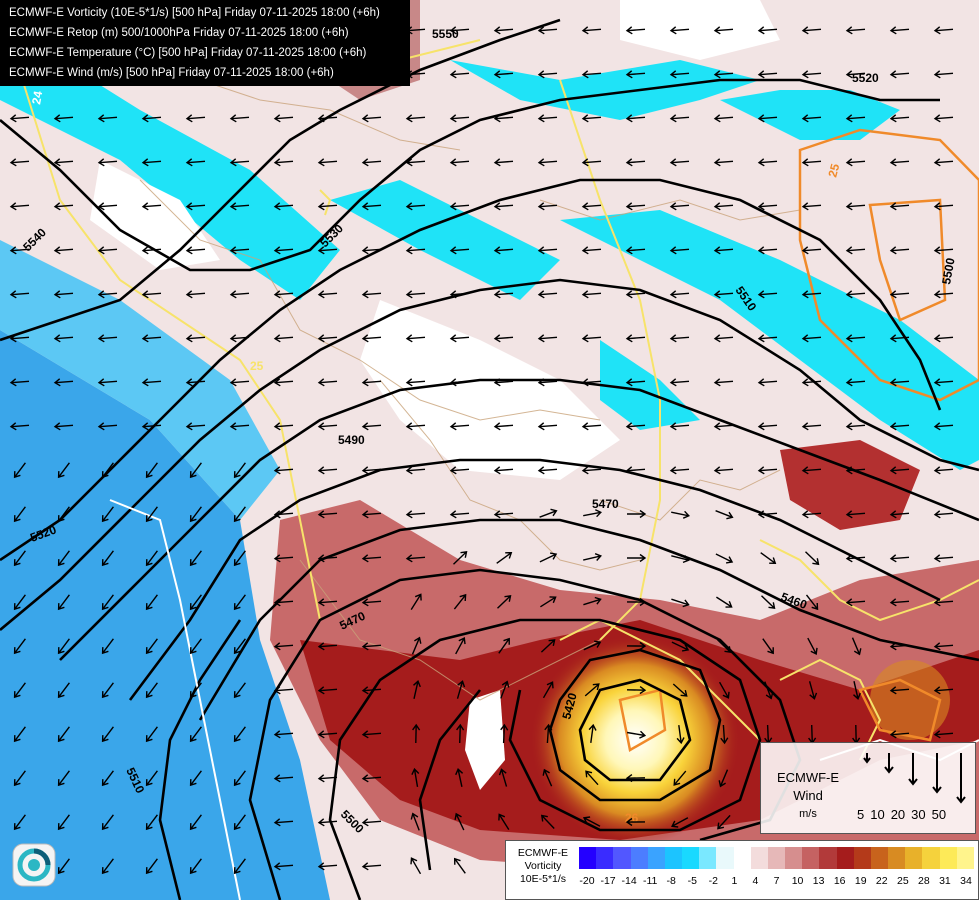  I want to click on tick-label: 25, so click(902, 881).